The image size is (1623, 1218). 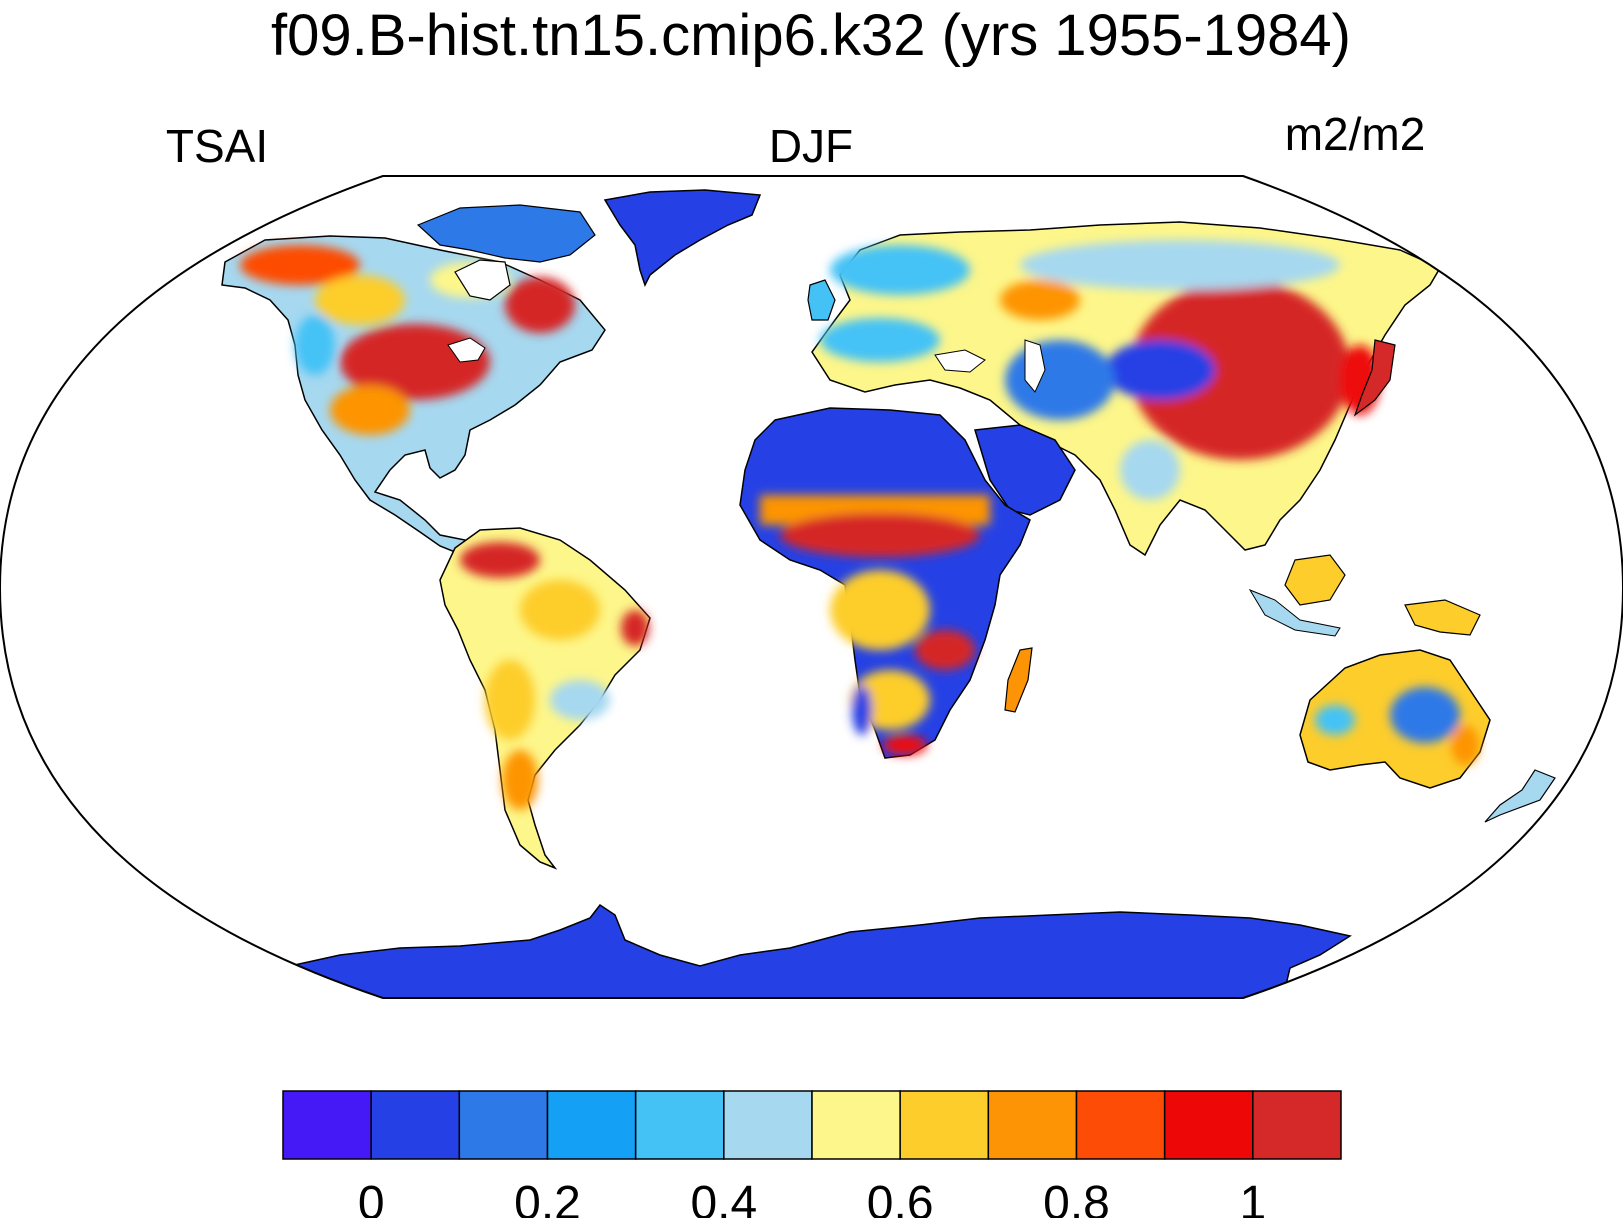 I want to click on arabian-peninsula, so click(x=1025, y=470).